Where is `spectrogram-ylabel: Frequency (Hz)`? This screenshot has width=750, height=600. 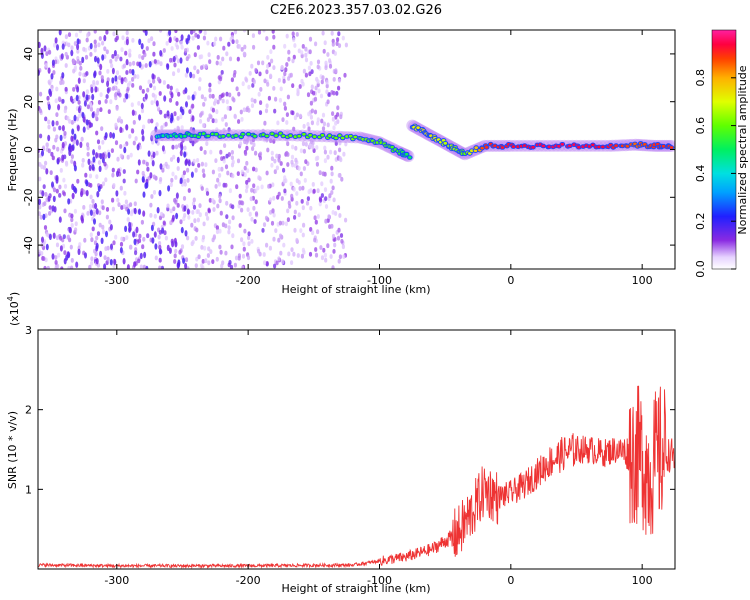
spectrogram-ylabel: Frequency (Hz) is located at coordinates (12, 150).